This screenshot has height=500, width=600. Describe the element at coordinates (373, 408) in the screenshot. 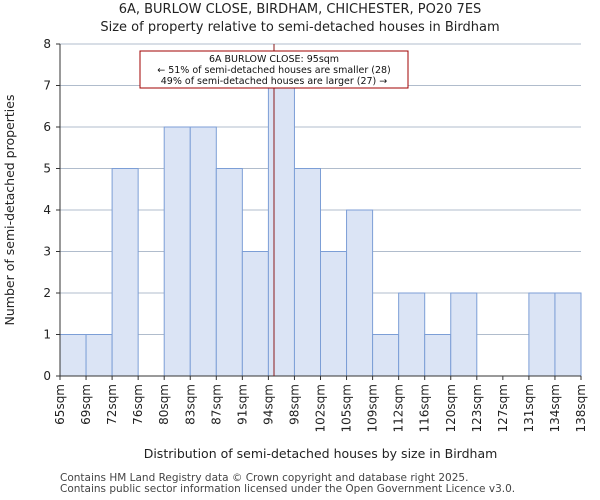

I see `x-tick-label-109sqm: 109sqm` at that location.